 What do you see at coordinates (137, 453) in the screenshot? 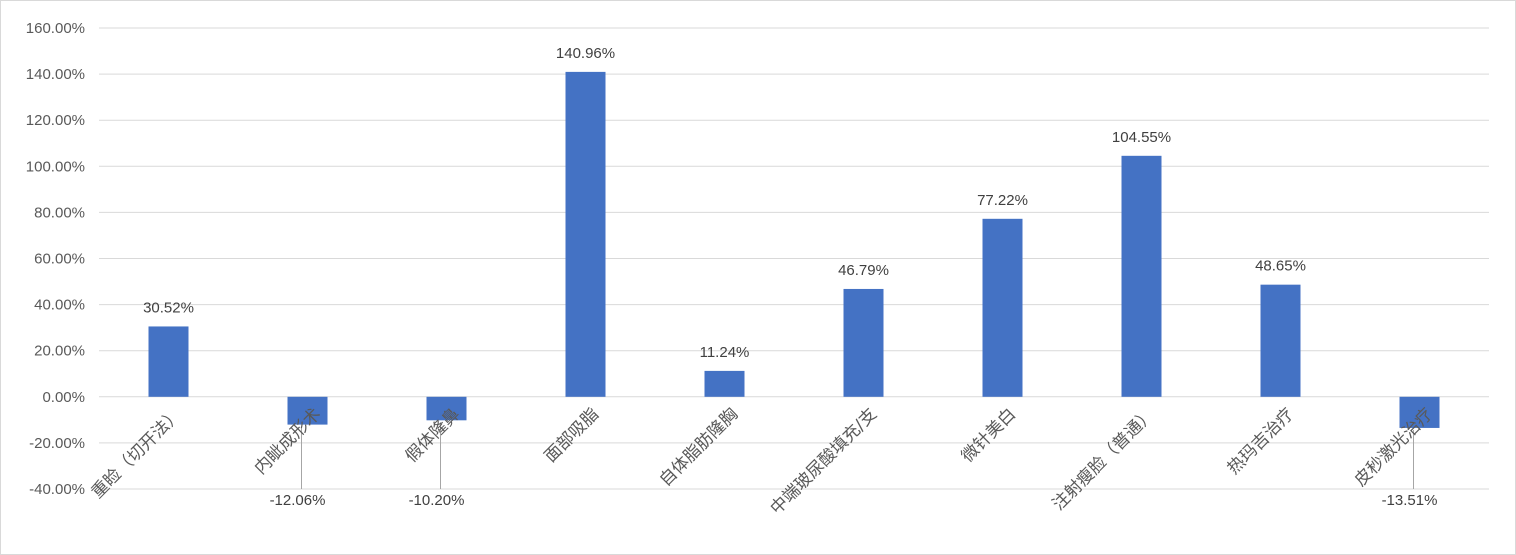
I see `category-label: 重睑（切开法）` at bounding box center [137, 453].